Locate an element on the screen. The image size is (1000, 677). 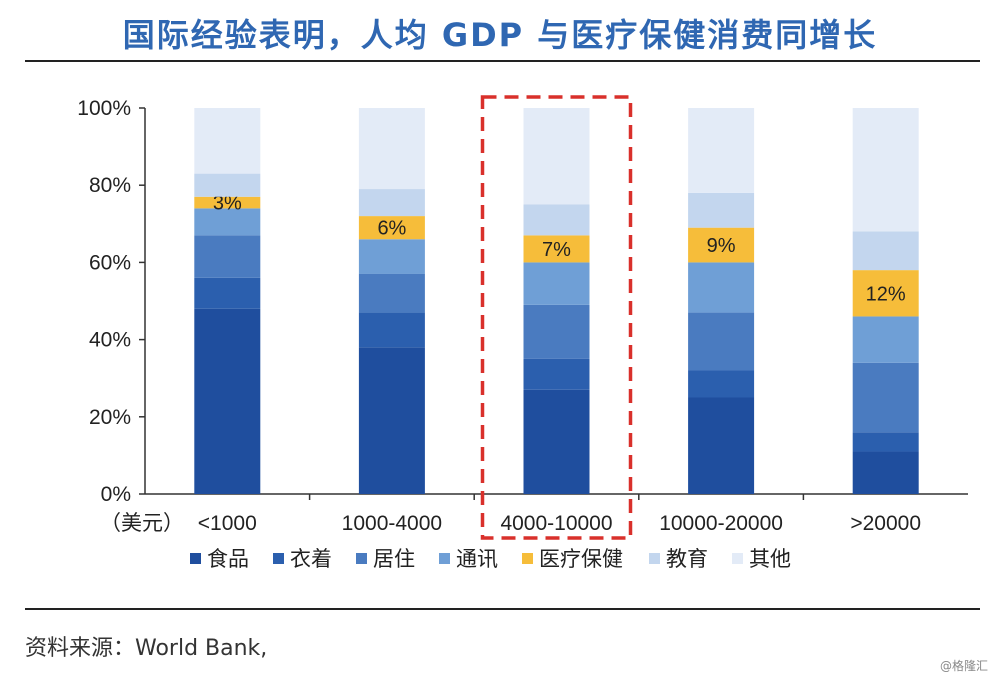
data-label: 9% is located at coordinates (721, 246).